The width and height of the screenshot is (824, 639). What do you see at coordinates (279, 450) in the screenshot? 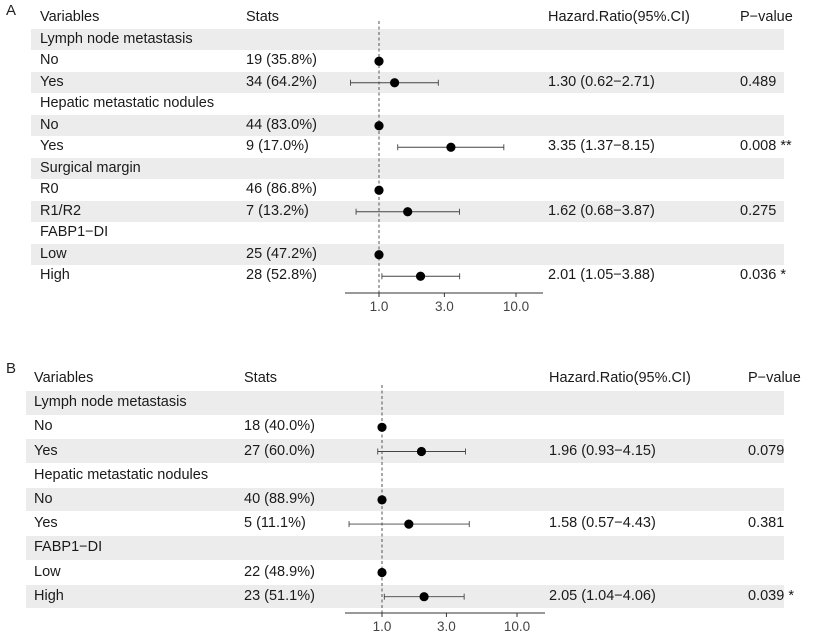
I see `row-stats: 27 (60.0%)` at bounding box center [279, 450].